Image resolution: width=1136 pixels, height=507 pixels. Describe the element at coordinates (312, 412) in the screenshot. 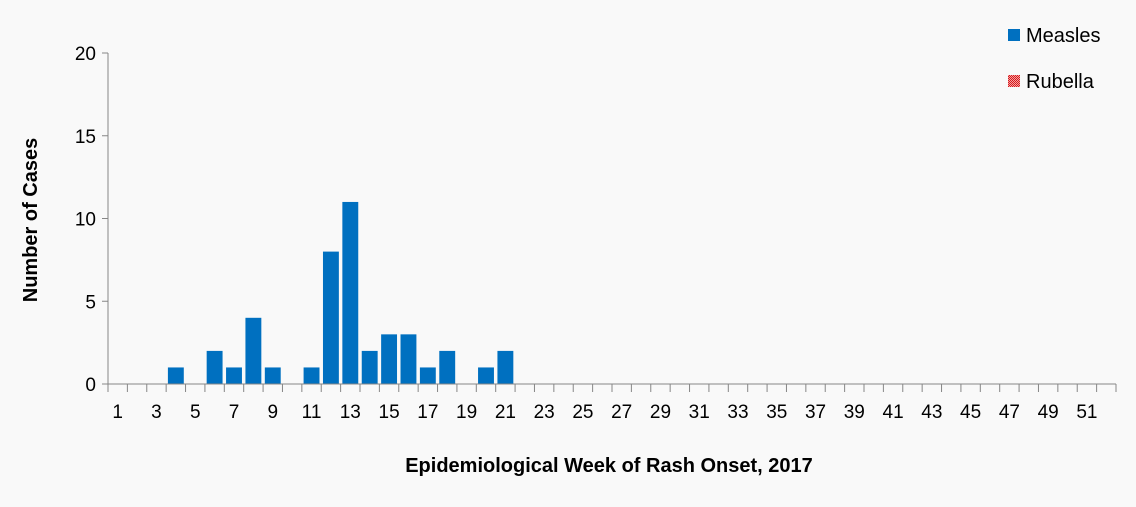

I see `x-tick-label: 11` at that location.